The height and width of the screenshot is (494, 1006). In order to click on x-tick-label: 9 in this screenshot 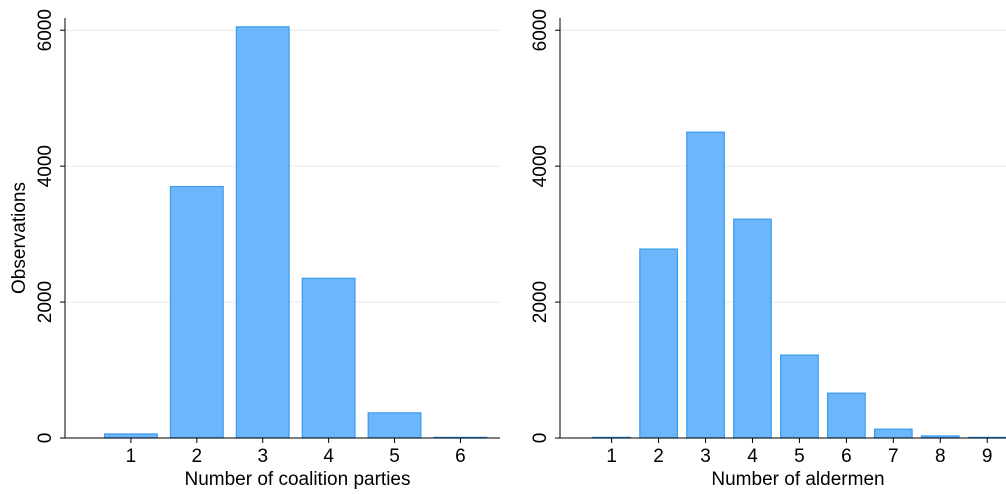, I will do `click(987, 456)`.